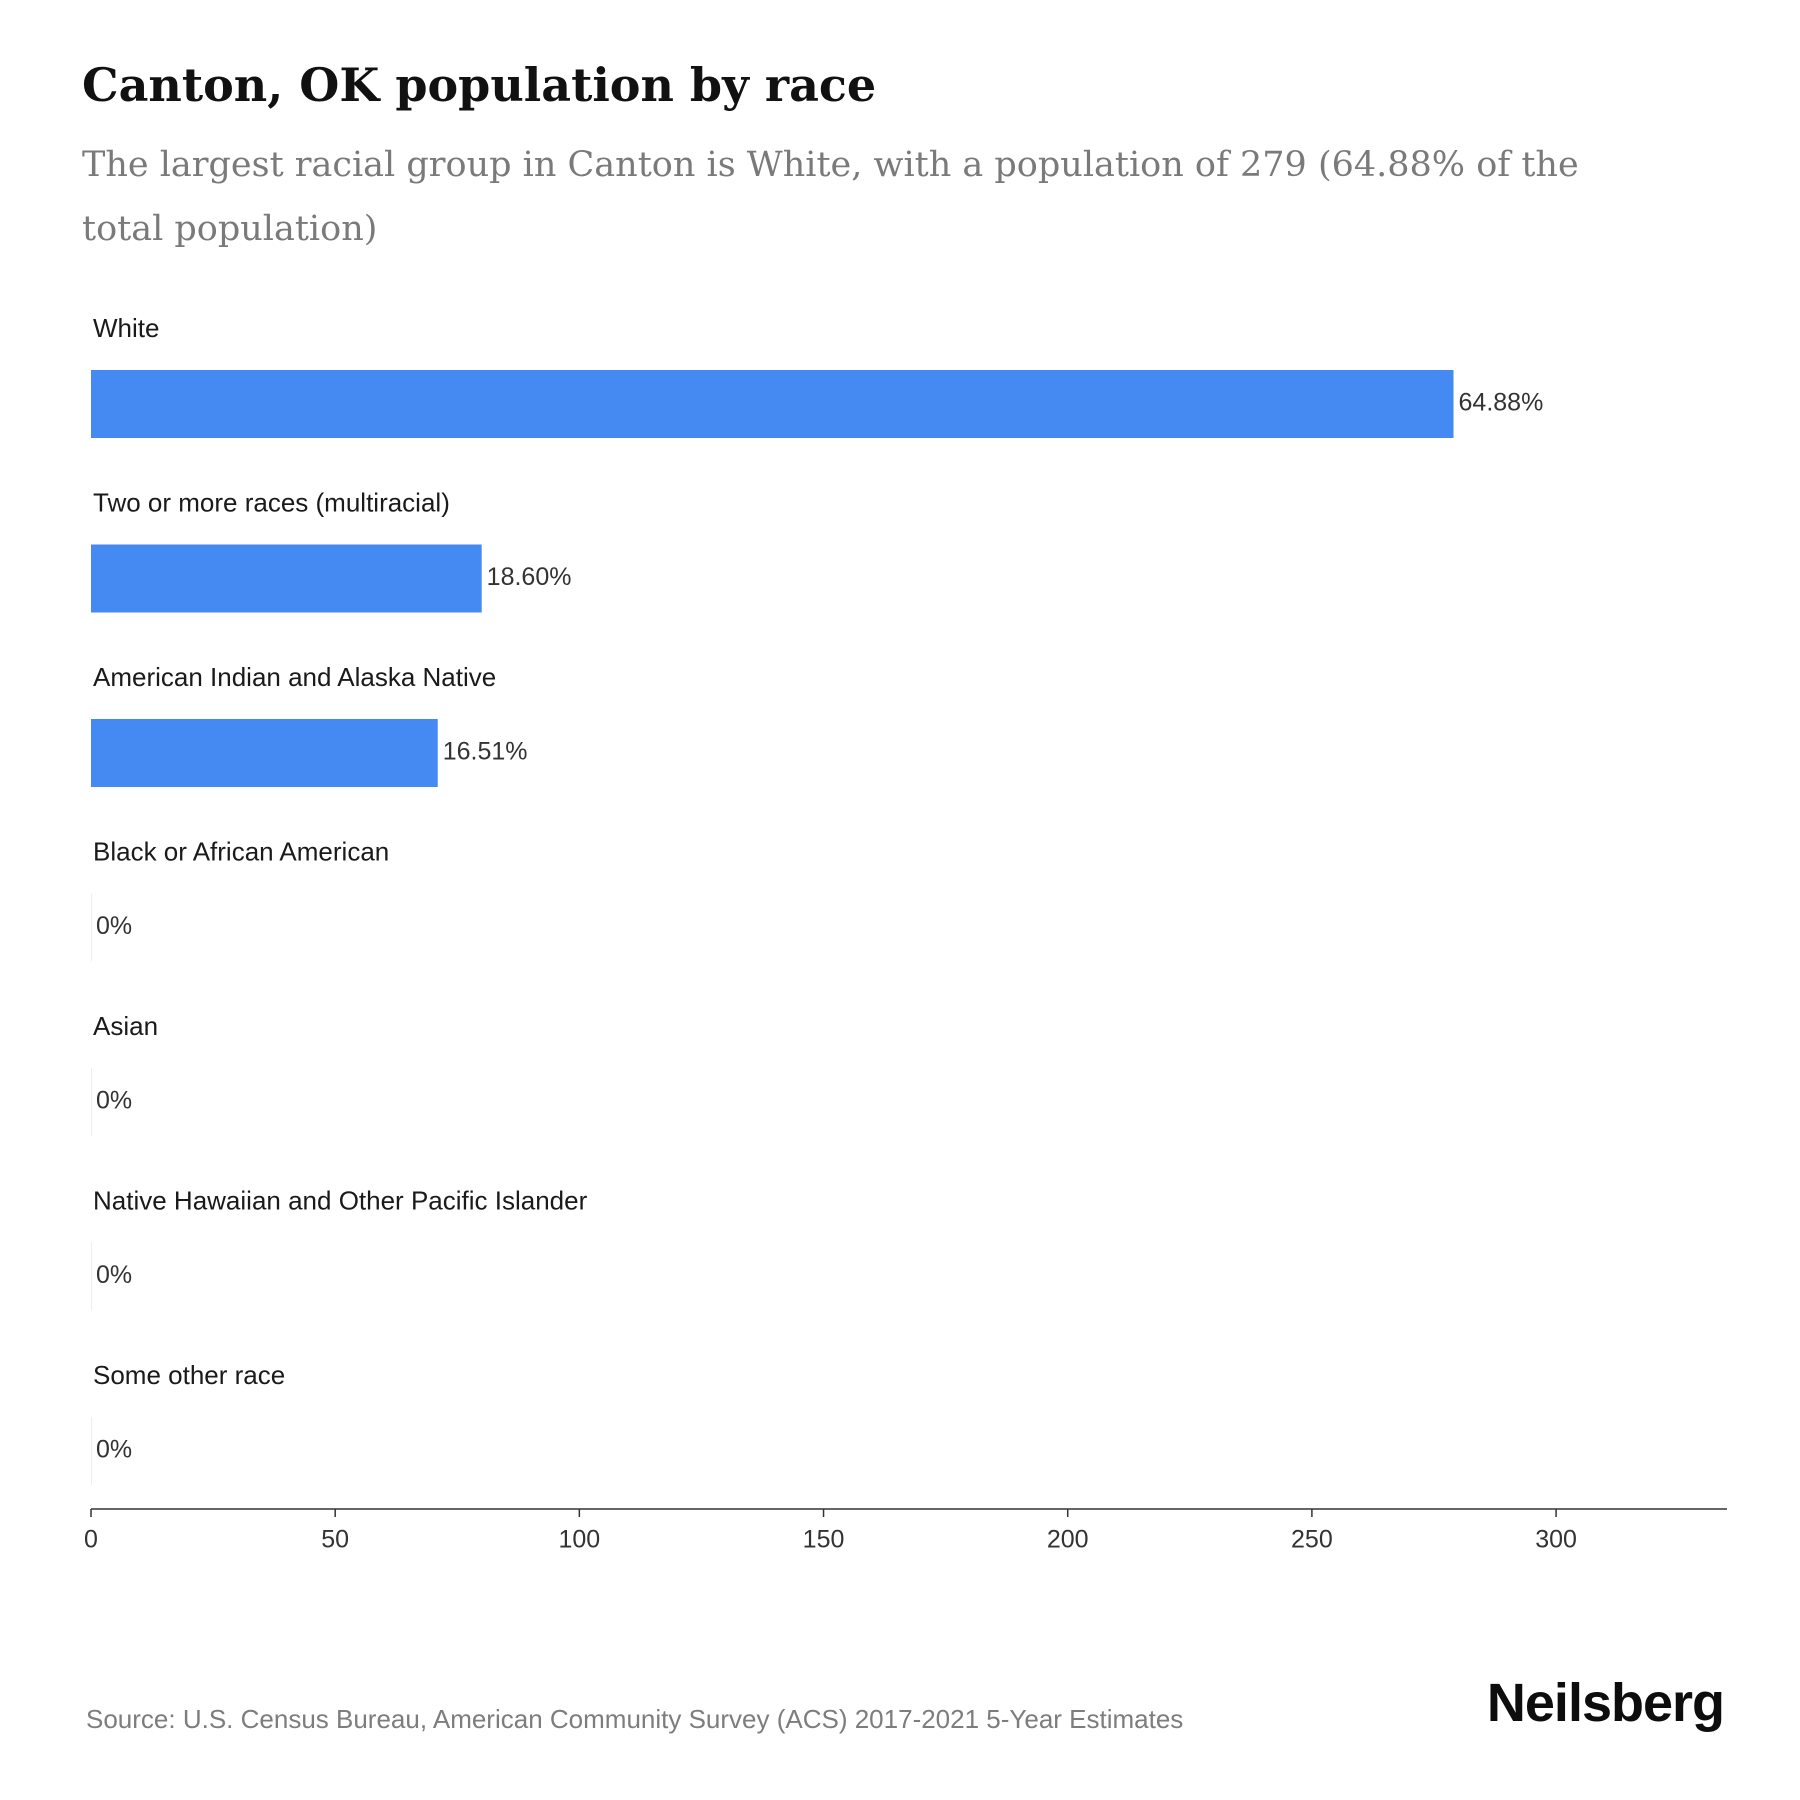  What do you see at coordinates (125, 1026) in the screenshot?
I see `category-label: Asian` at bounding box center [125, 1026].